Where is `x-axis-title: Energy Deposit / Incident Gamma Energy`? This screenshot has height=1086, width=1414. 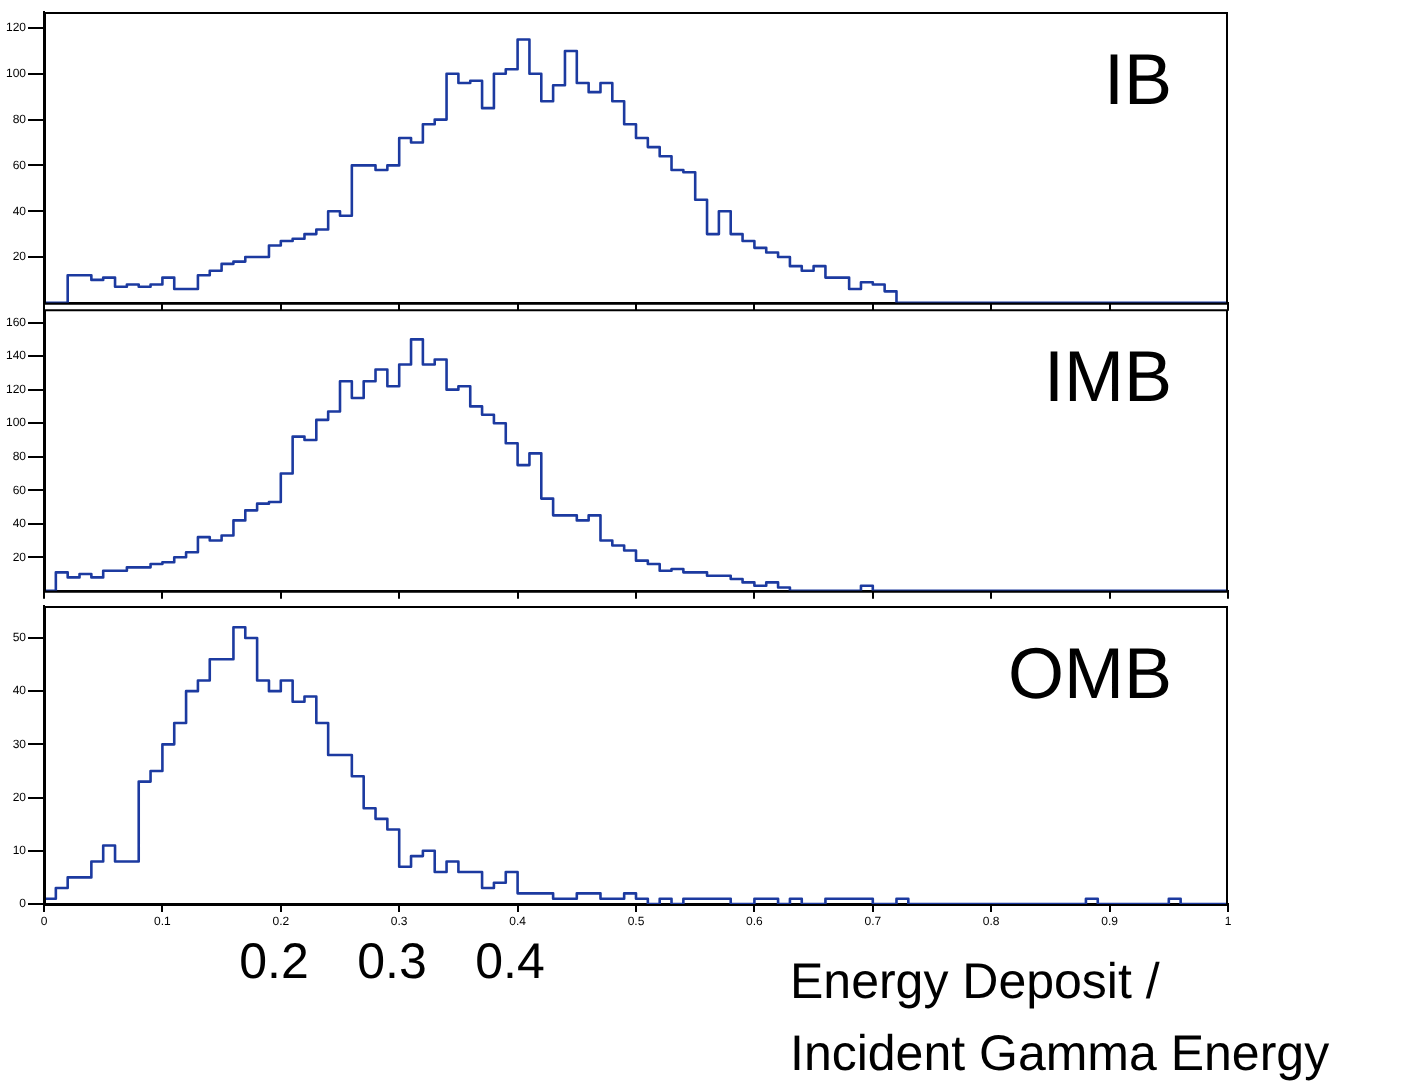 x-axis-title: Energy Deposit / Incident Gamma Energy is located at coordinates (1060, 1017).